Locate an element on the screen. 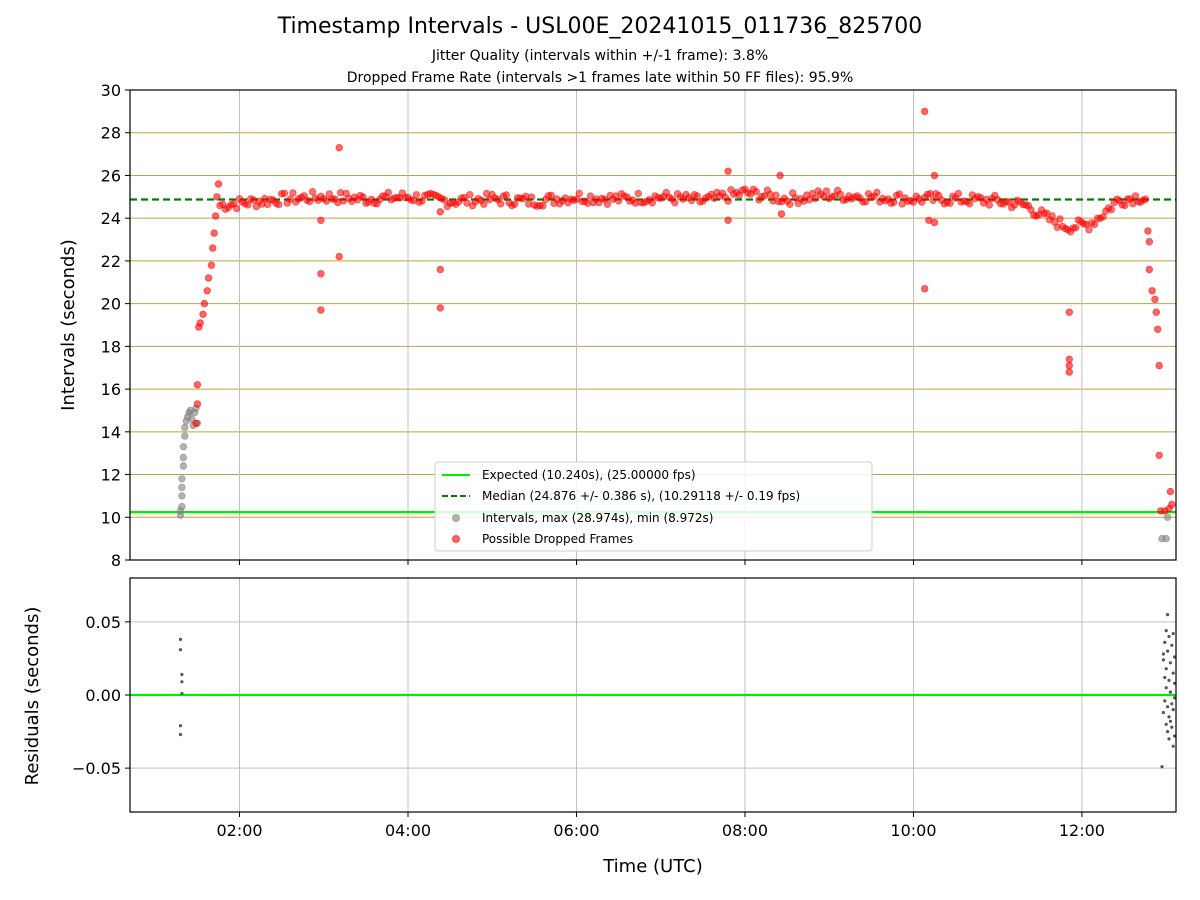 This screenshot has height=900, width=1200. legend-dropped-swatch is located at coordinates (456, 539).